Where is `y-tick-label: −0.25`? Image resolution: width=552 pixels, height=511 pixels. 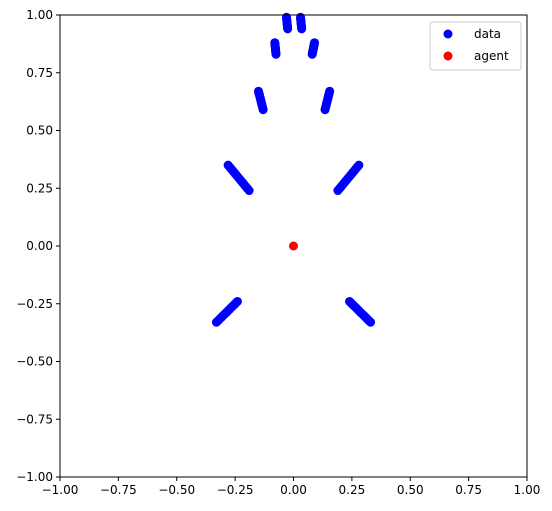
y-tick-label: −0.25 is located at coordinates (34, 304).